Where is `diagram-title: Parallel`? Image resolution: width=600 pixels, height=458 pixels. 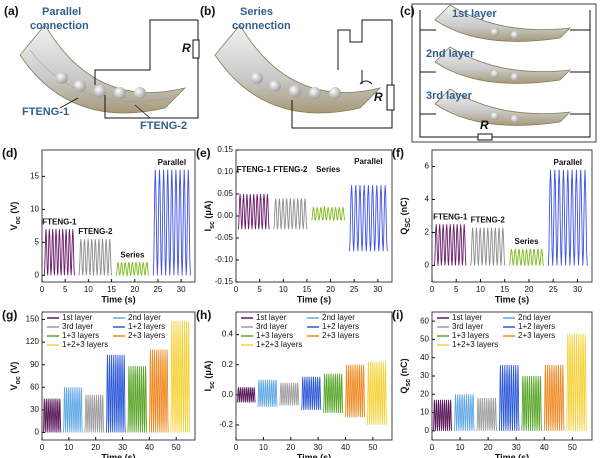 diagram-title: Parallel is located at coordinates (61, 12).